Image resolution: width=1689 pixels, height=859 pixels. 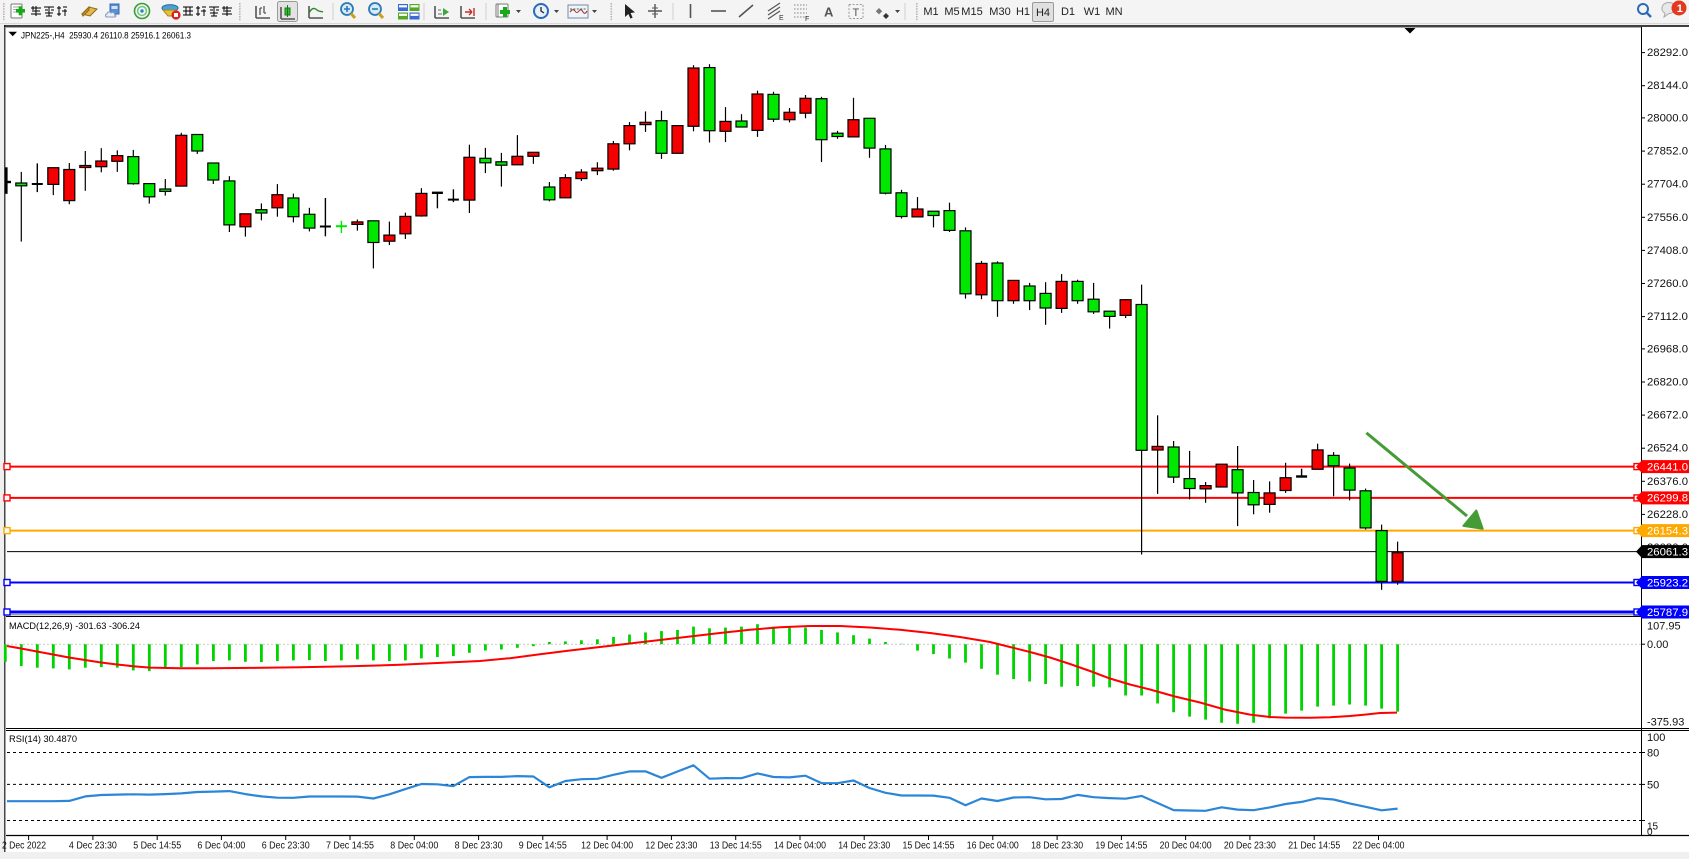 What do you see at coordinates (350, 846) in the screenshot?
I see `svg-text: 7 Dec 14:55` at bounding box center [350, 846].